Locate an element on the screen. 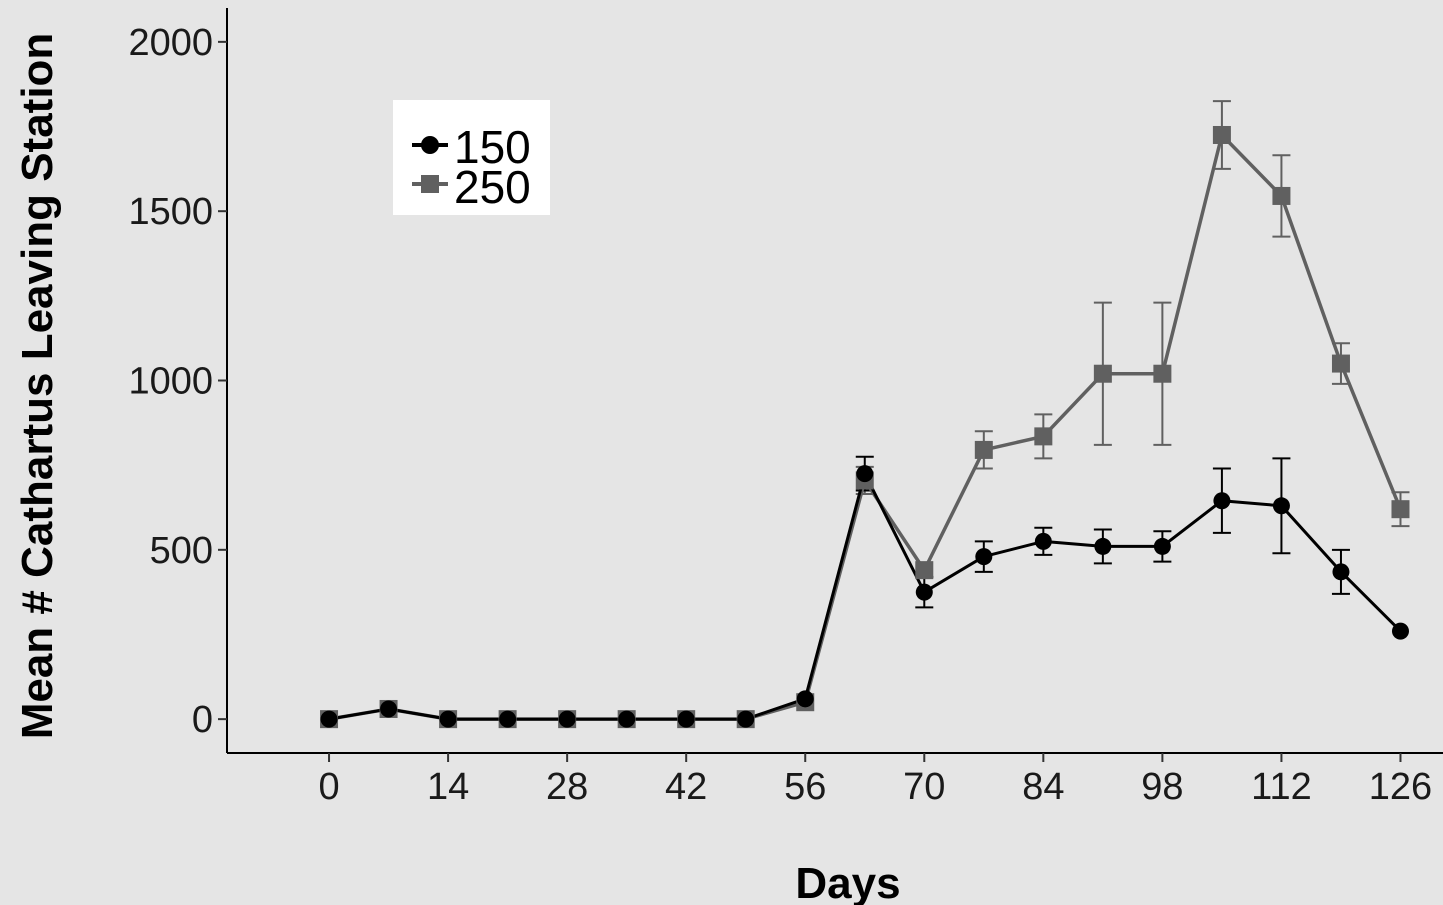  x-tick-label: 84 is located at coordinates (1043, 787).